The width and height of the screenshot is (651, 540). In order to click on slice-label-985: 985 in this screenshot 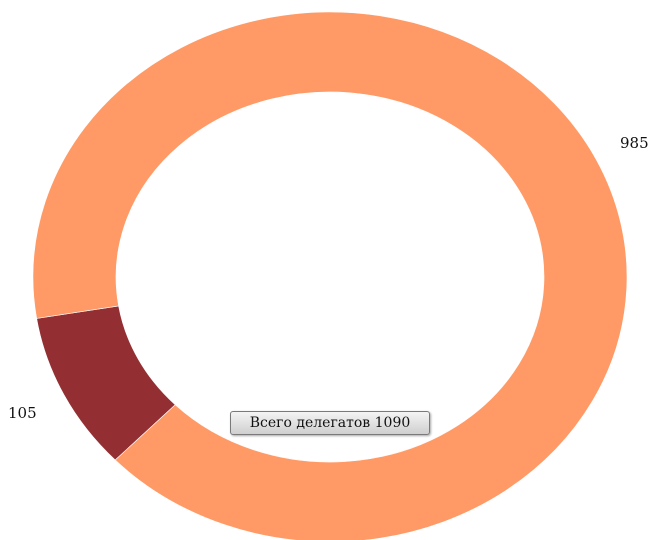, I will do `click(634, 143)`.